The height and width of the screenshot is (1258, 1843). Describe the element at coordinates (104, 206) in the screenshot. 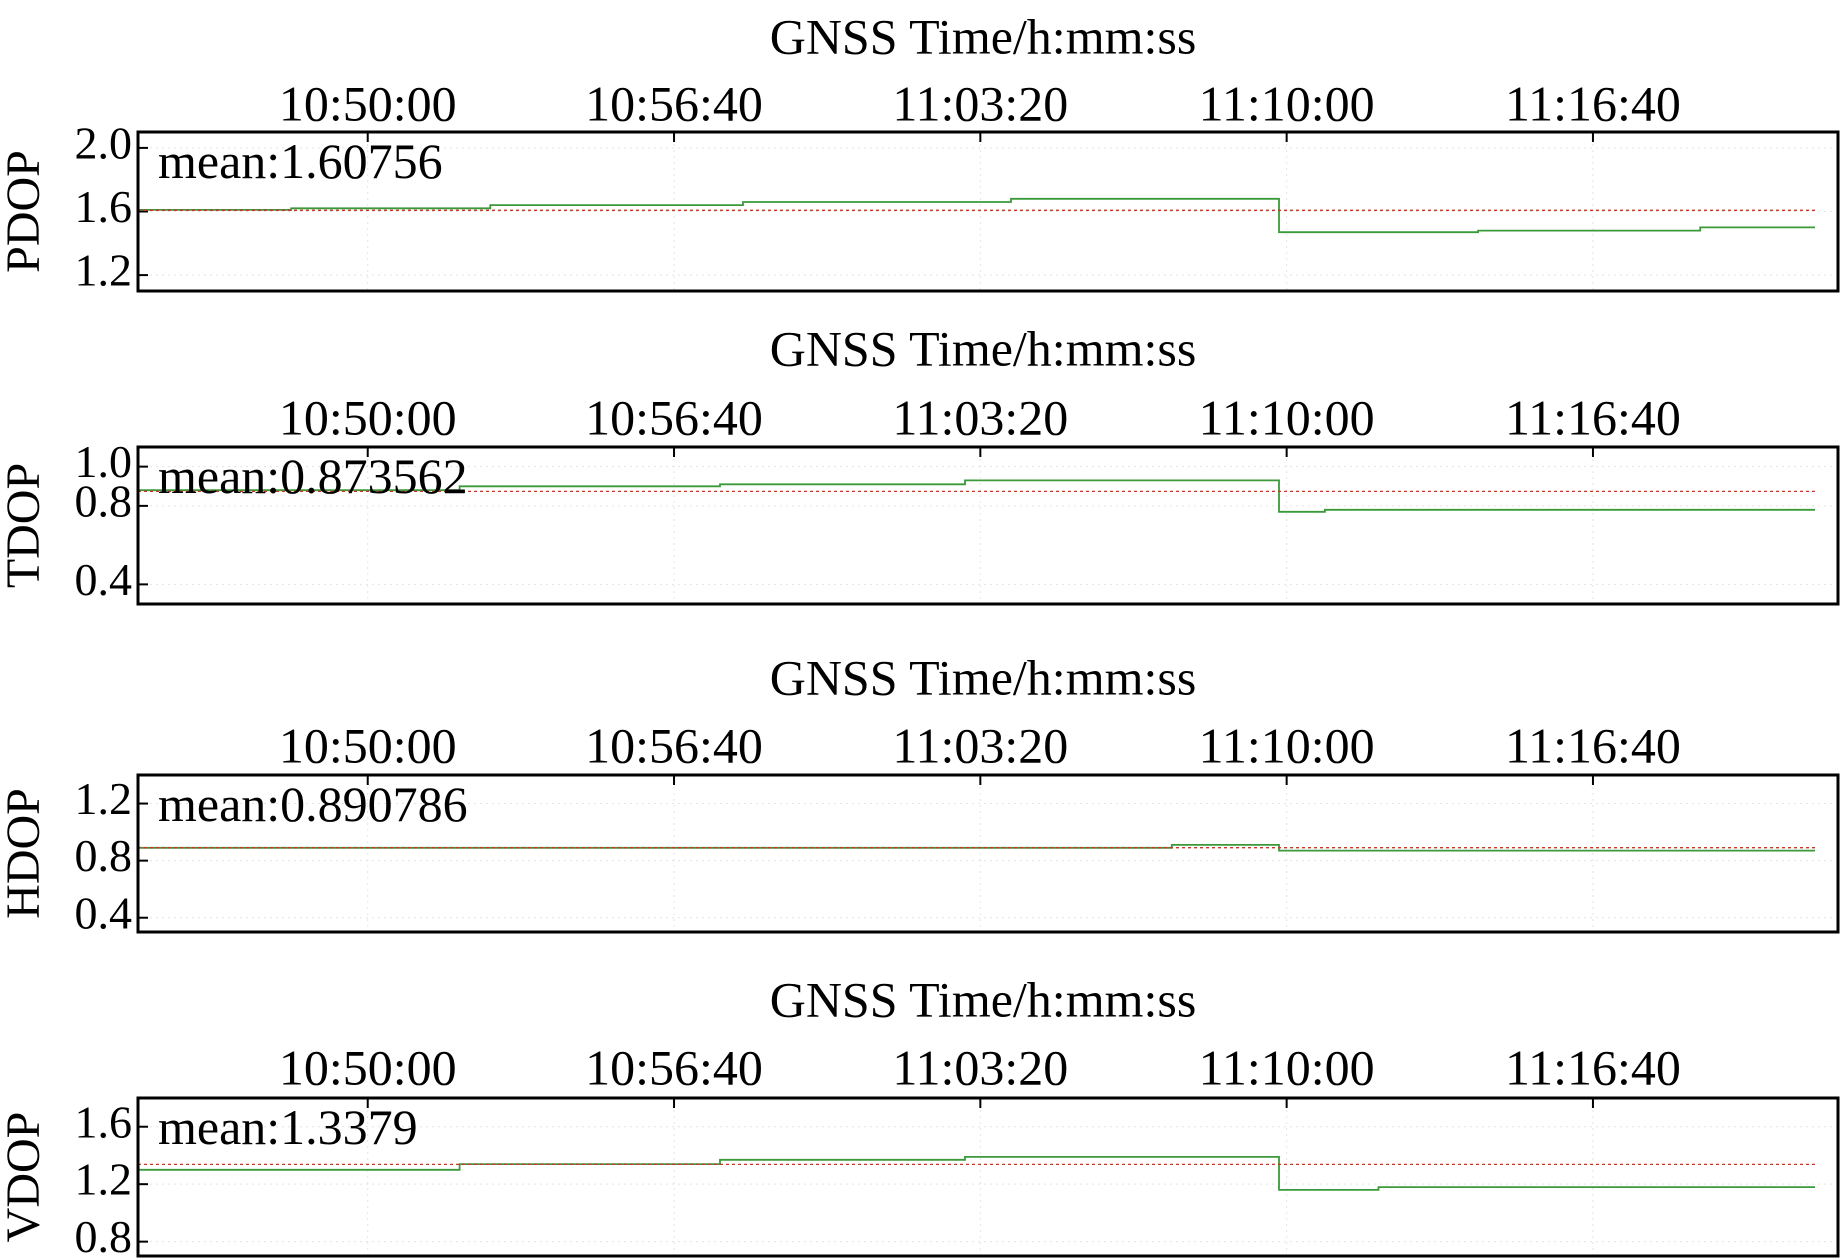

I see `panel-0-ytick-label-1: 1.6` at that location.